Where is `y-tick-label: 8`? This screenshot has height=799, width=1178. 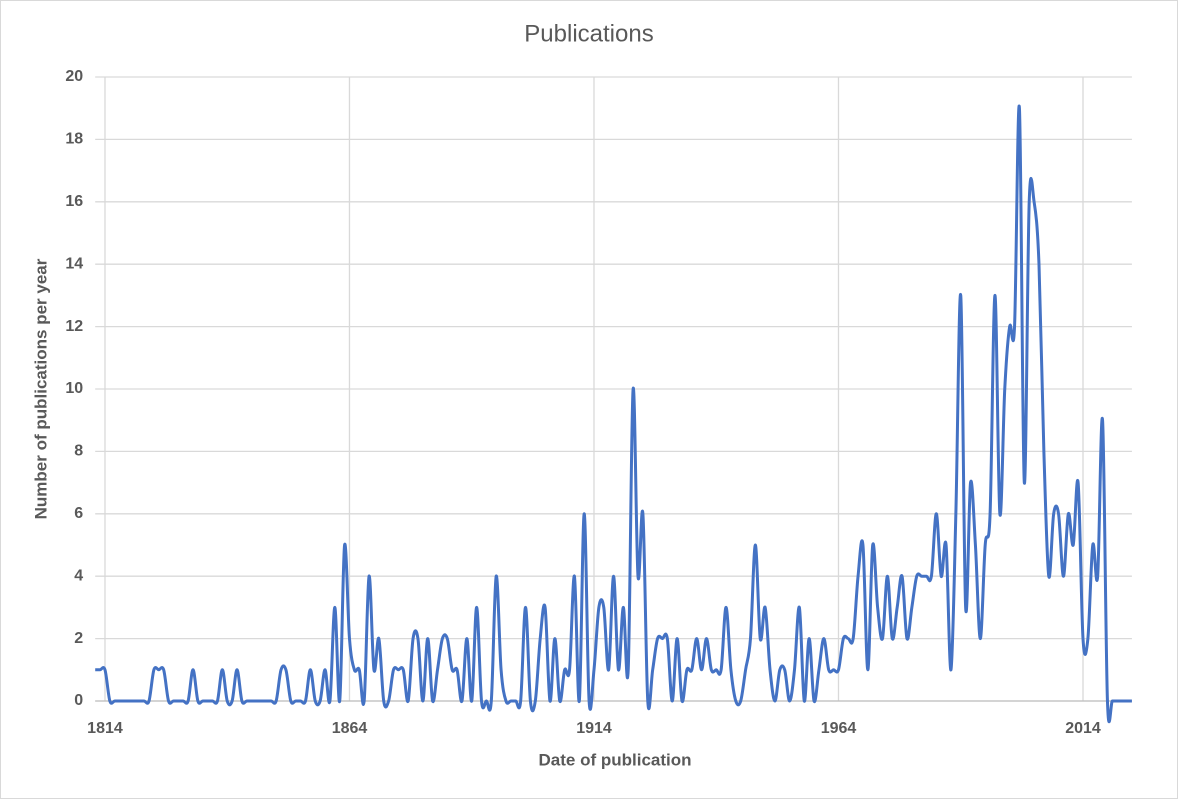
y-tick-label: 8 is located at coordinates (78, 451).